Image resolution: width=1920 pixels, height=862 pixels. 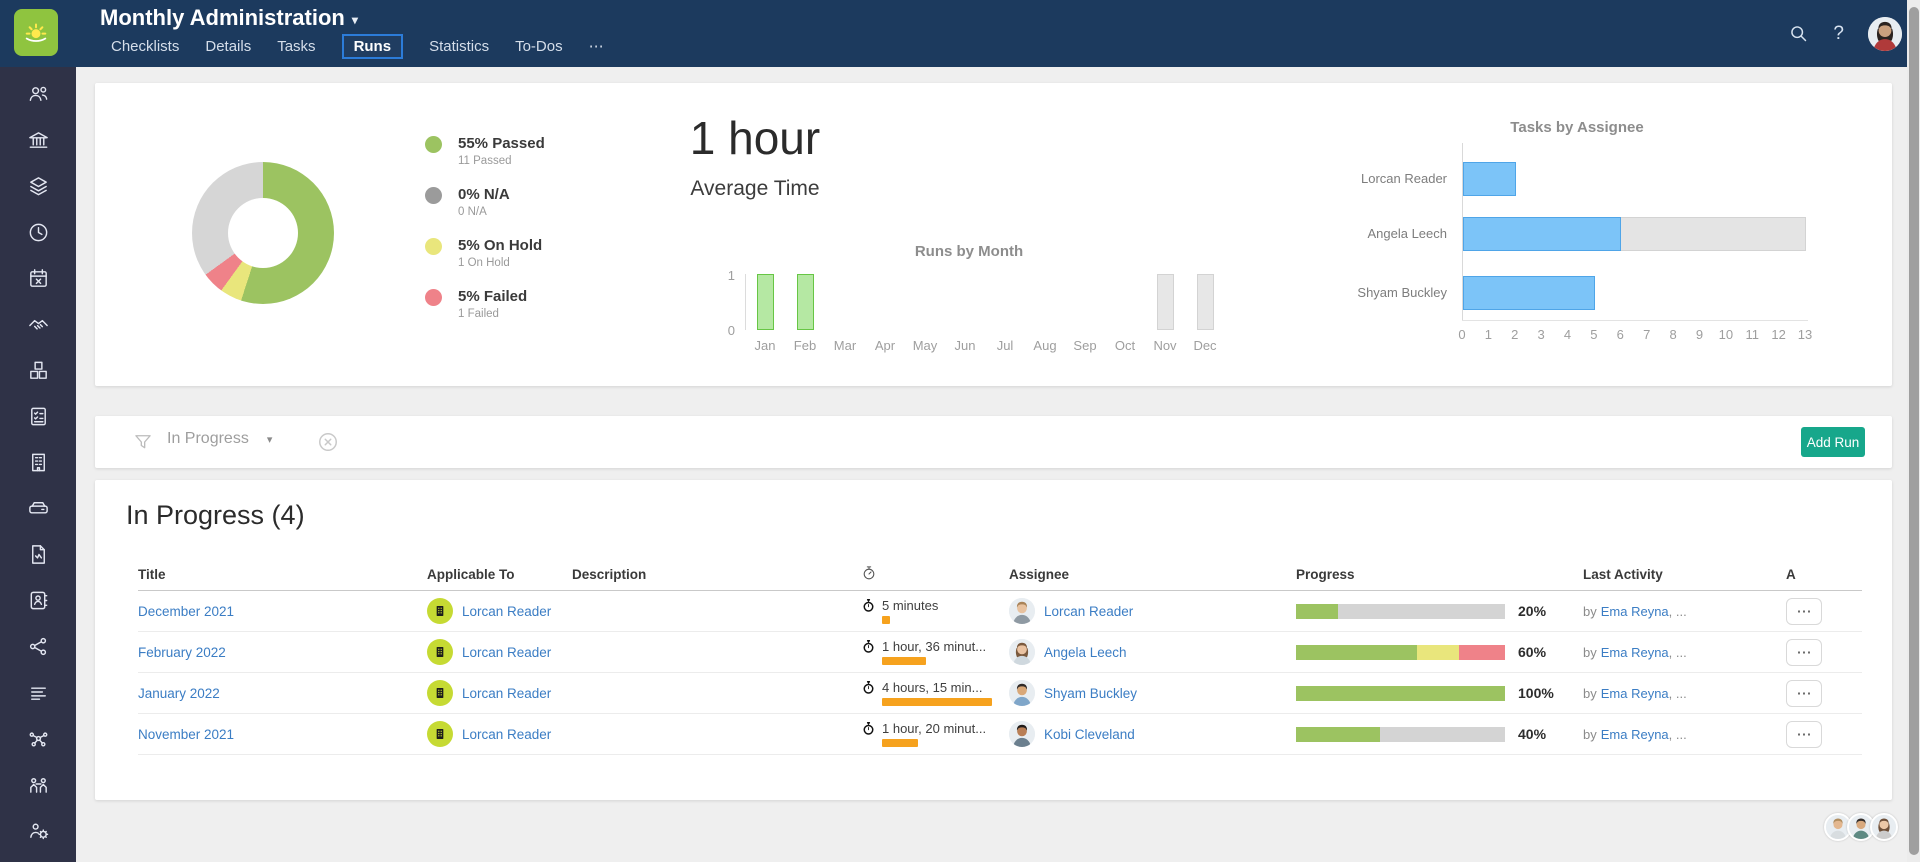 What do you see at coordinates (1089, 611) in the screenshot?
I see `assignee-link: Lorcan Reader` at bounding box center [1089, 611].